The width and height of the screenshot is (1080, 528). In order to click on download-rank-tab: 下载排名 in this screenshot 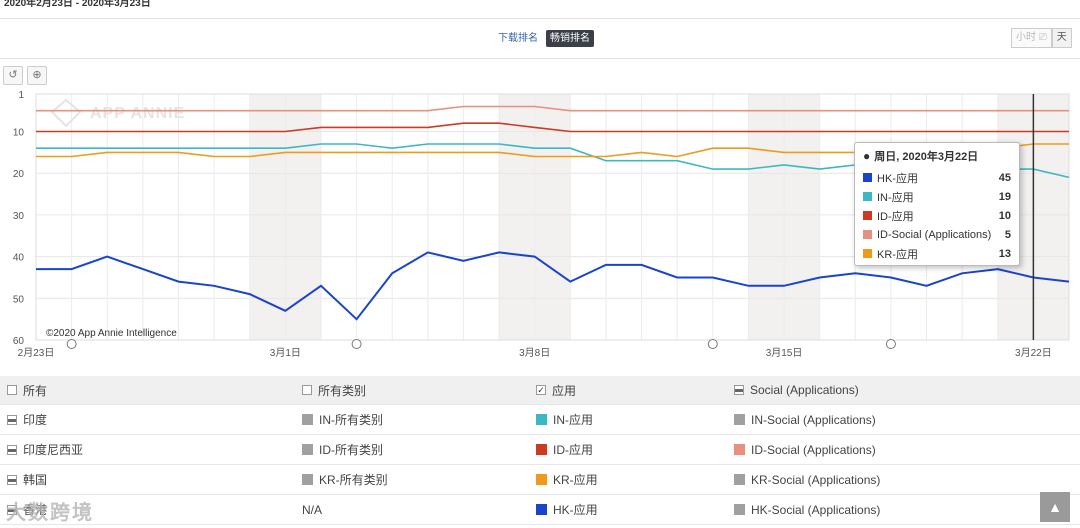, I will do `click(518, 38)`.